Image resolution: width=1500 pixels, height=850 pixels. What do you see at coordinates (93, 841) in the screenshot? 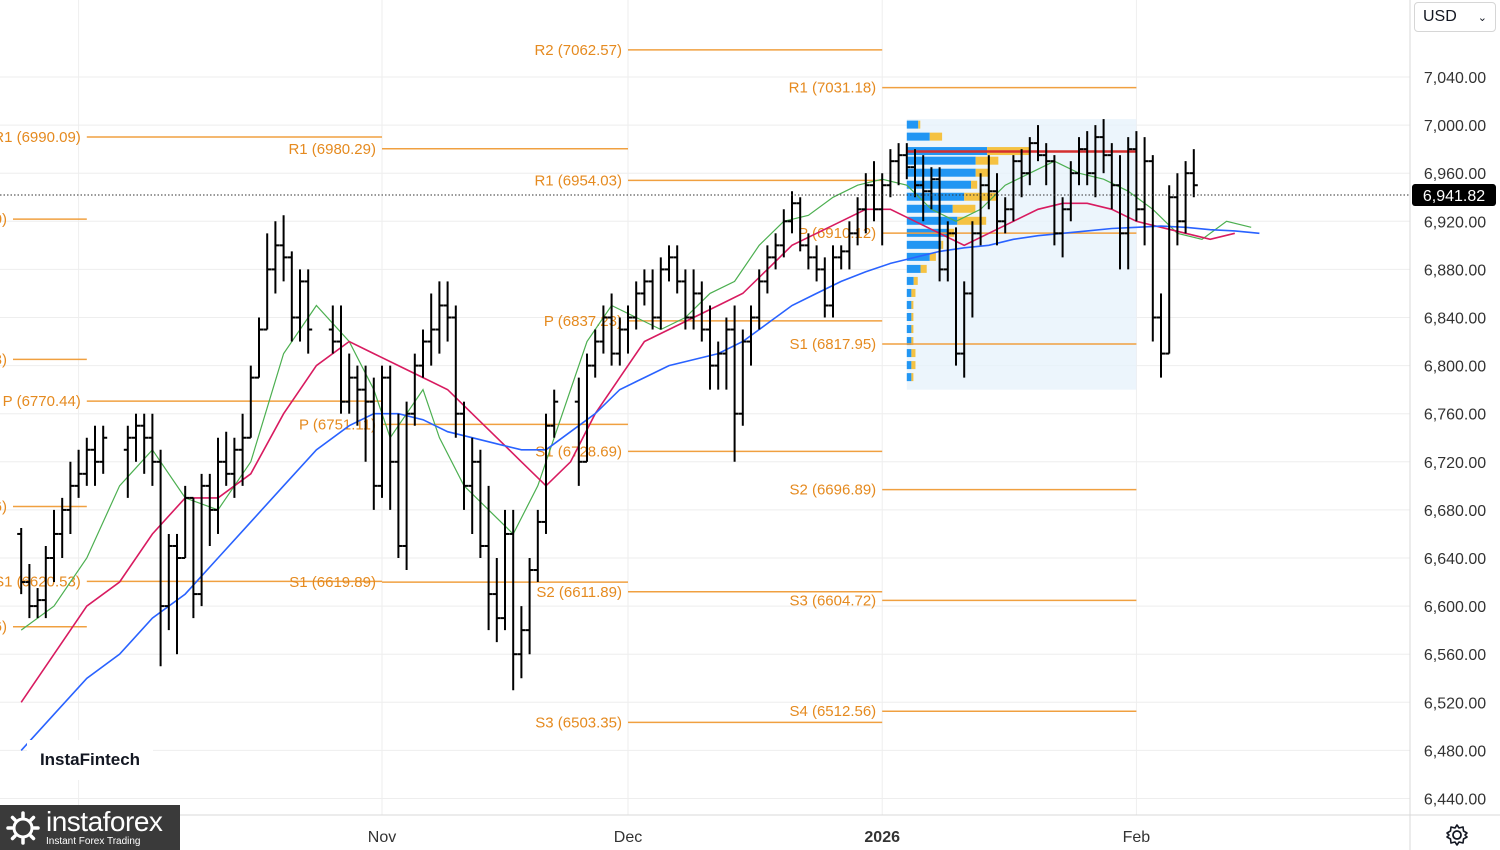
I see `logo-tagline: Instant Forex Trading` at bounding box center [93, 841].